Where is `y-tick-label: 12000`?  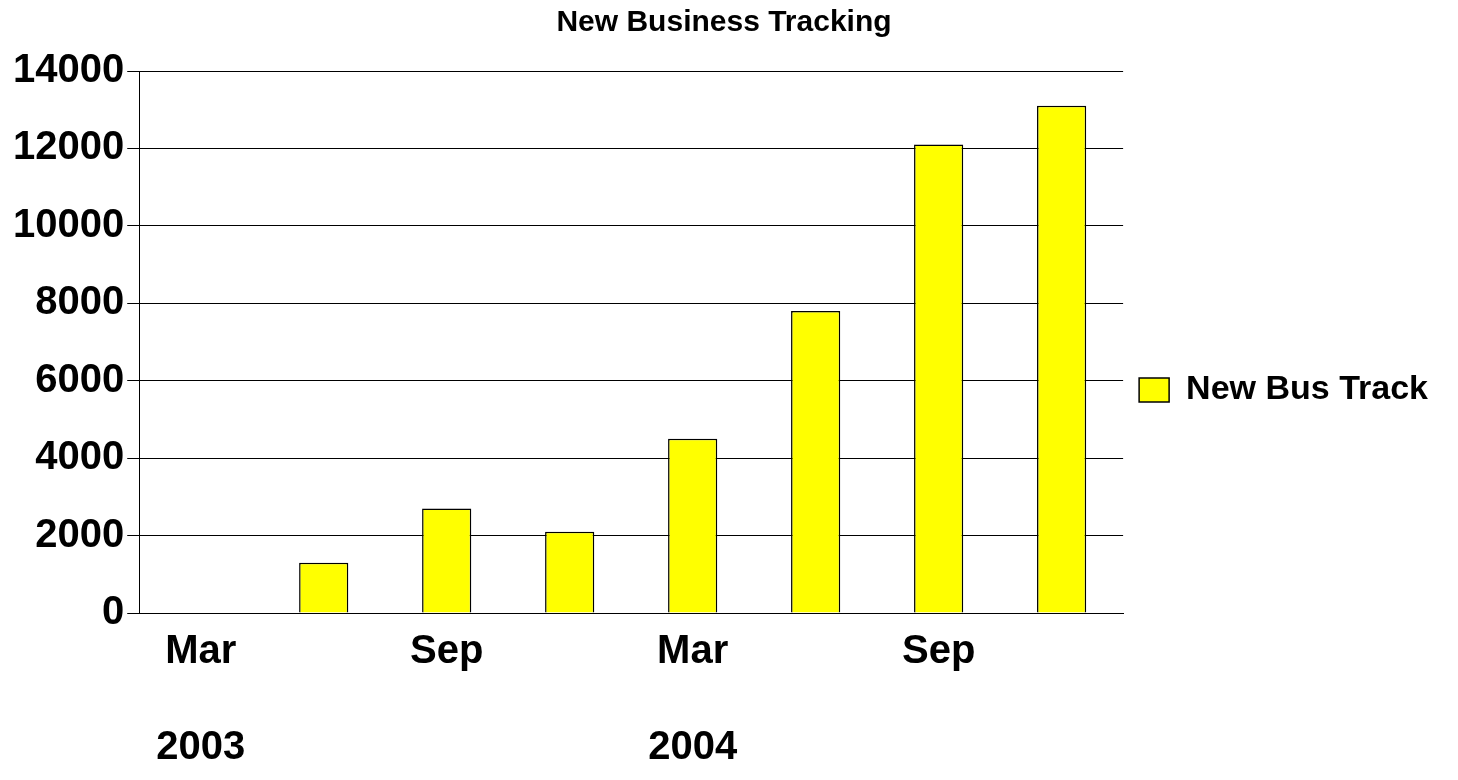 y-tick-label: 12000 is located at coordinates (69, 145).